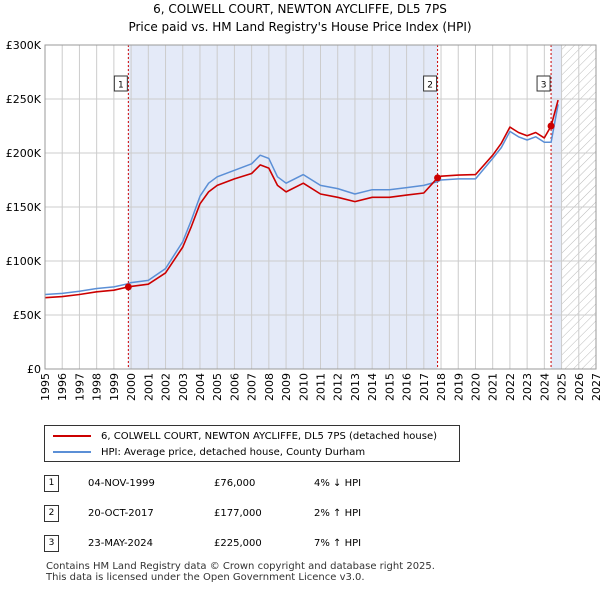  What do you see at coordinates (72, 452) in the screenshot?
I see `legend-swatch-hpi` at bounding box center [72, 452].